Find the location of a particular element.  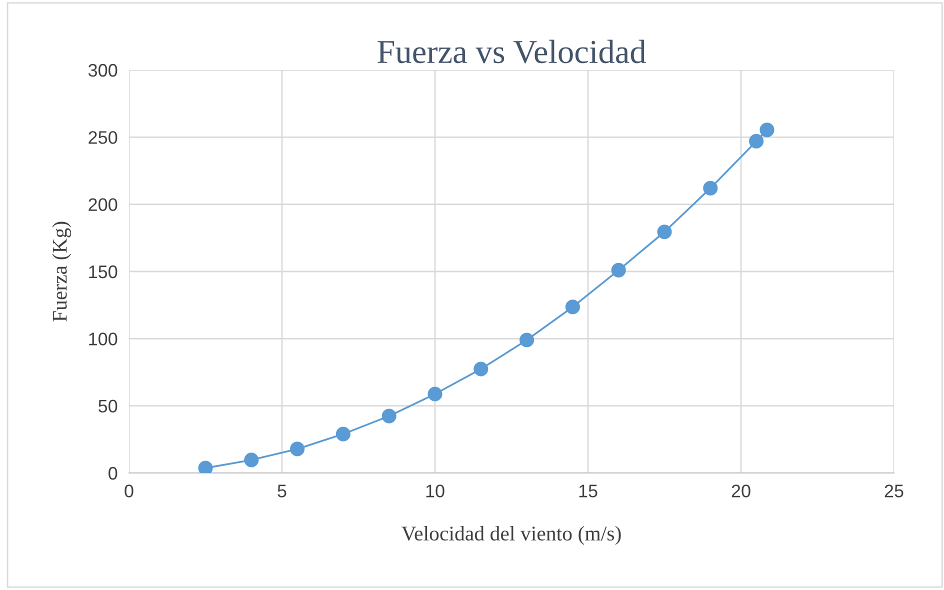

y-tick-label: 300 is located at coordinates (103, 70).